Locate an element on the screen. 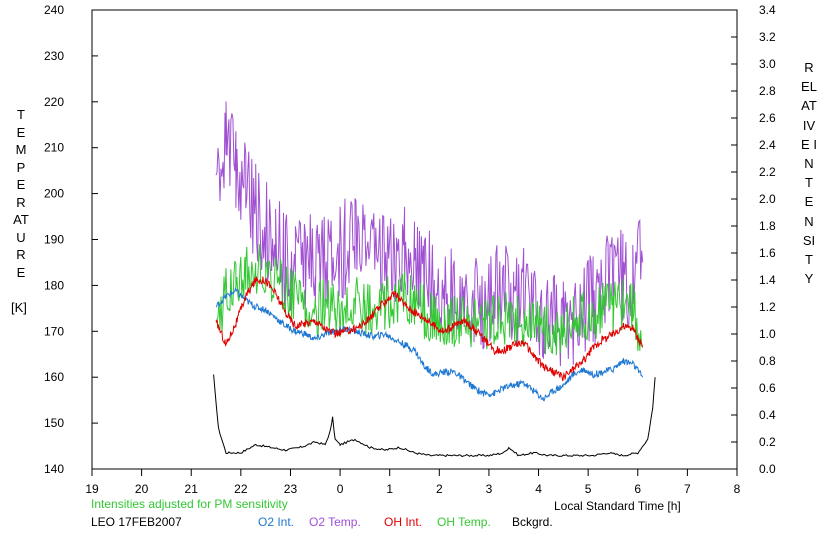 This screenshot has width=828, height=535. left-tick-label: 220 is located at coordinates (54, 102).